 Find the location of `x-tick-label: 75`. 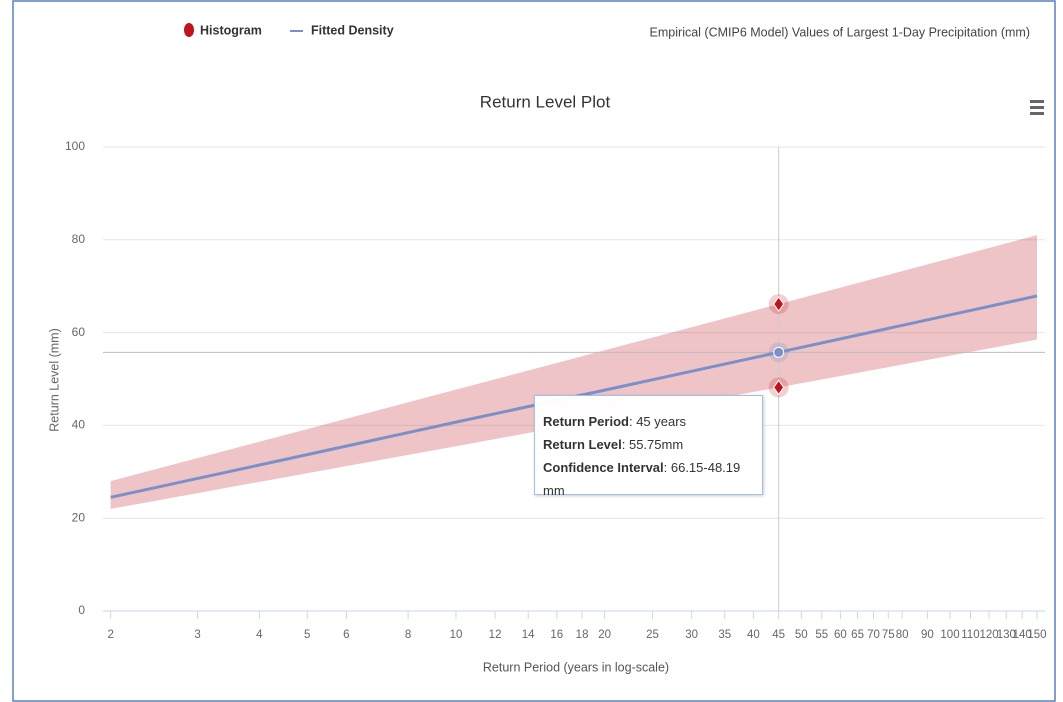

x-tick-label: 75 is located at coordinates (888, 635).